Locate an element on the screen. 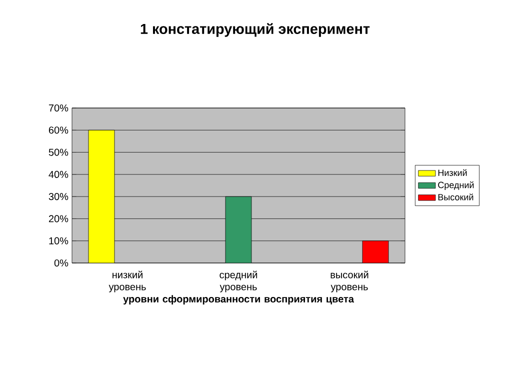 This screenshot has width=522, height=374. legend-label: Высокий is located at coordinates (456, 197).